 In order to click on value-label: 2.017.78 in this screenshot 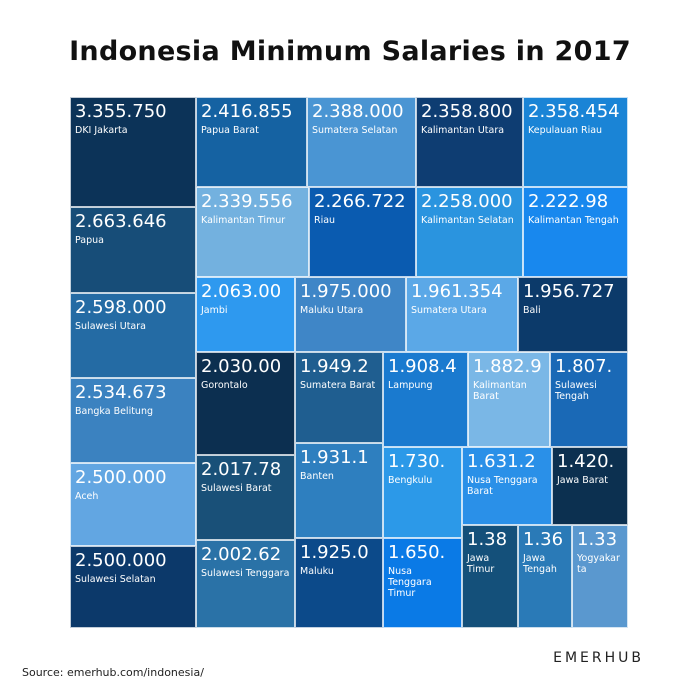, I will do `click(241, 469)`.